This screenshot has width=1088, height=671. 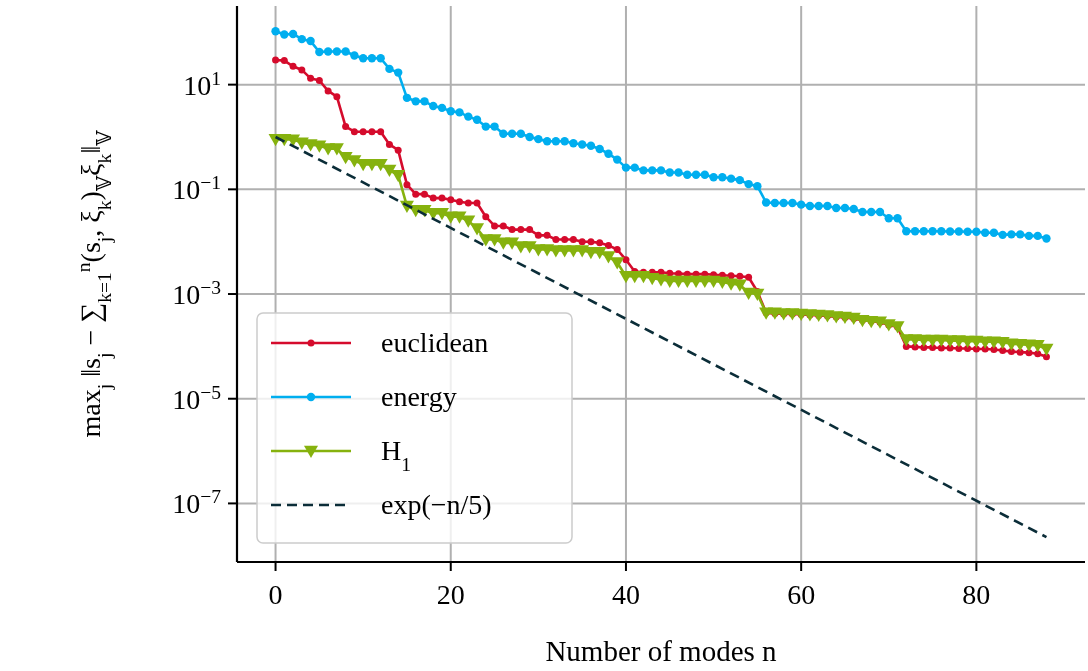 I want to click on y-tick-label: 10$^{−1}$, so click(x=196, y=188).